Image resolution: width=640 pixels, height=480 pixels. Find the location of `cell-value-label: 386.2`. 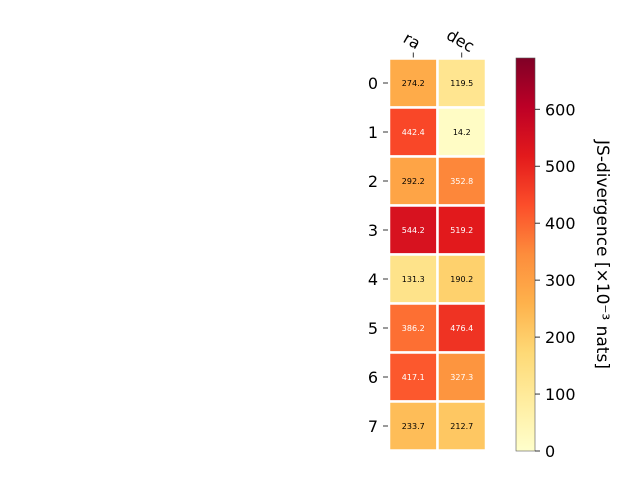

cell-value-label: 386.2 is located at coordinates (413, 328).